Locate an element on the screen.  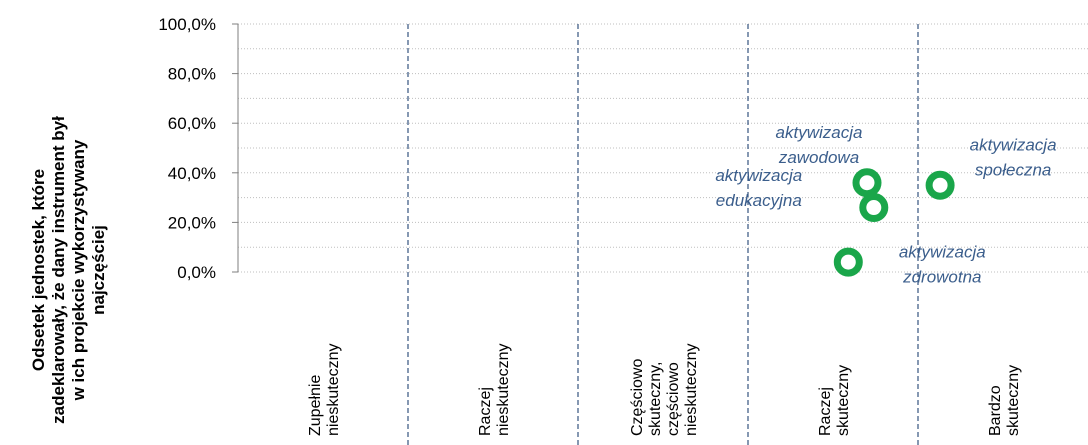
x-category-label-line: częściowo is located at coordinates (673, 399).